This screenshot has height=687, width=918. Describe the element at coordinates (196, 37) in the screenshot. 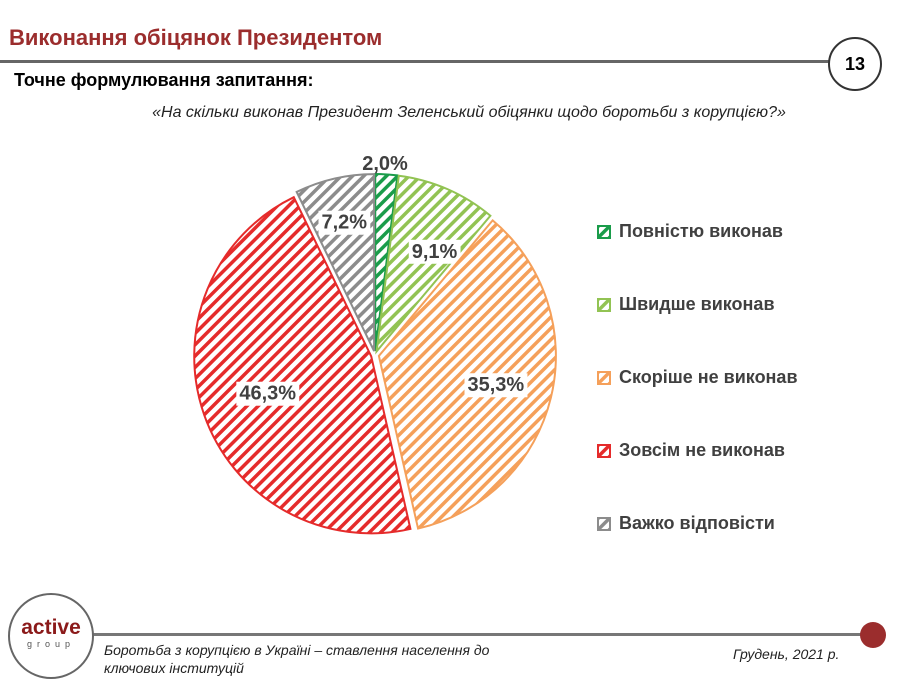

I see `page-title: Виконання обіцянок Президентом` at that location.